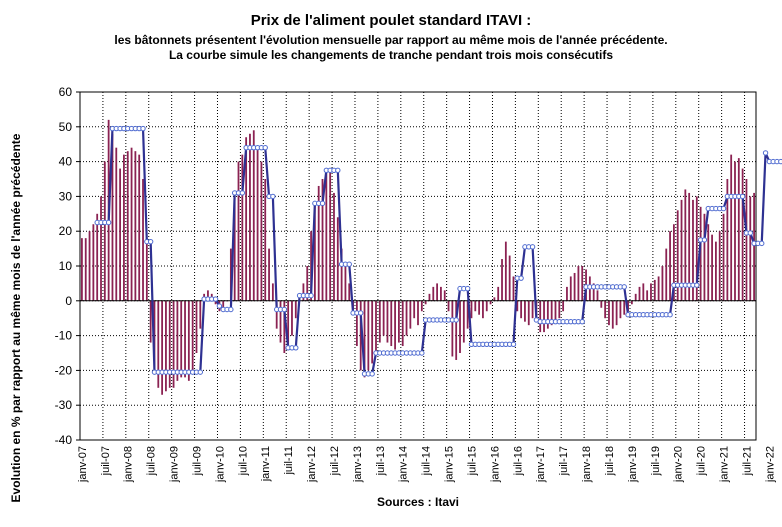 Image resolution: width=782 pixels, height=527 pixels. I want to click on y-tick-label: 20, so click(66, 231).